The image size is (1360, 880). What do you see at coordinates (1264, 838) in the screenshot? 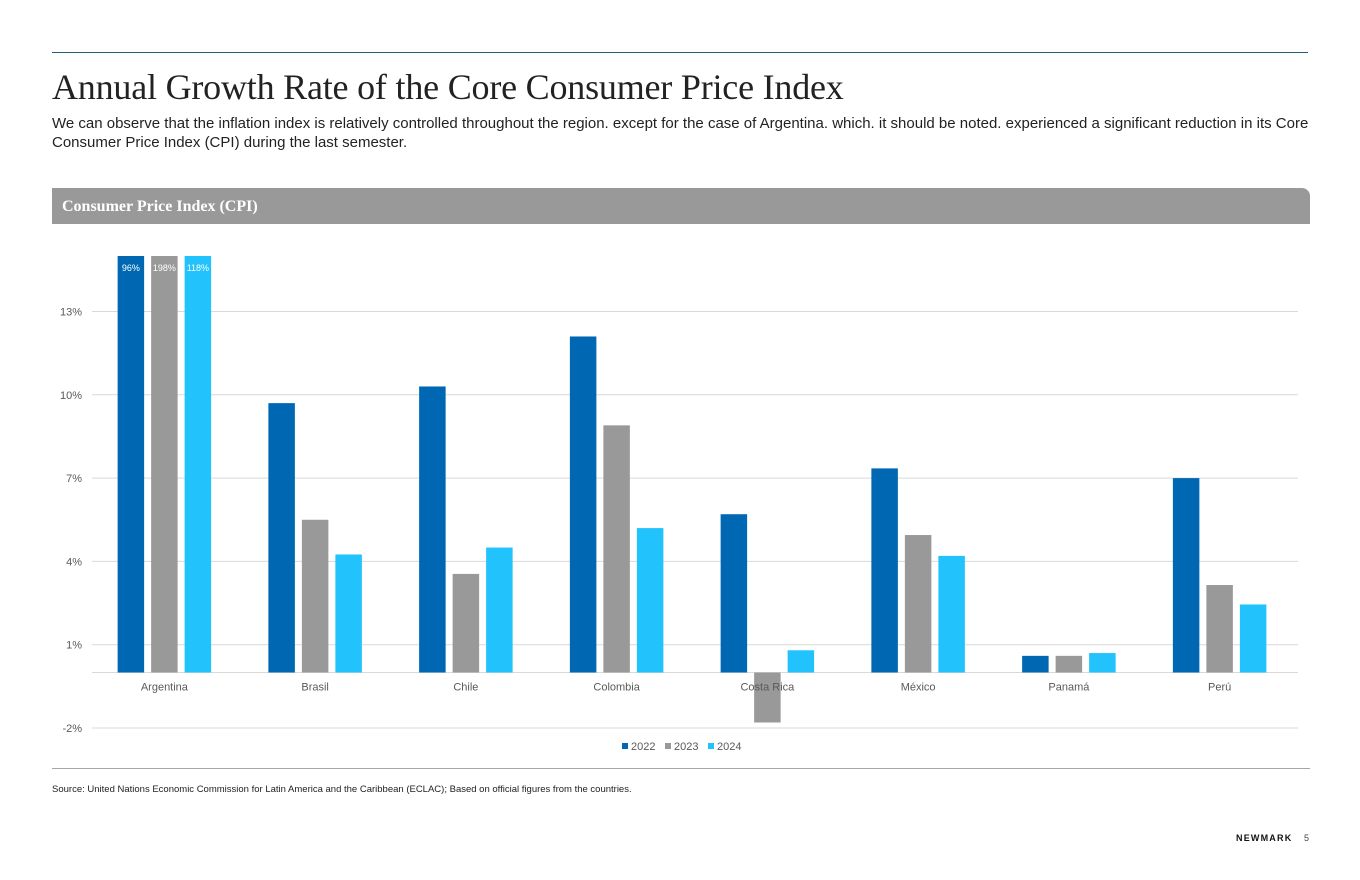
I see `brand-logo: NEWMARK` at bounding box center [1264, 838].